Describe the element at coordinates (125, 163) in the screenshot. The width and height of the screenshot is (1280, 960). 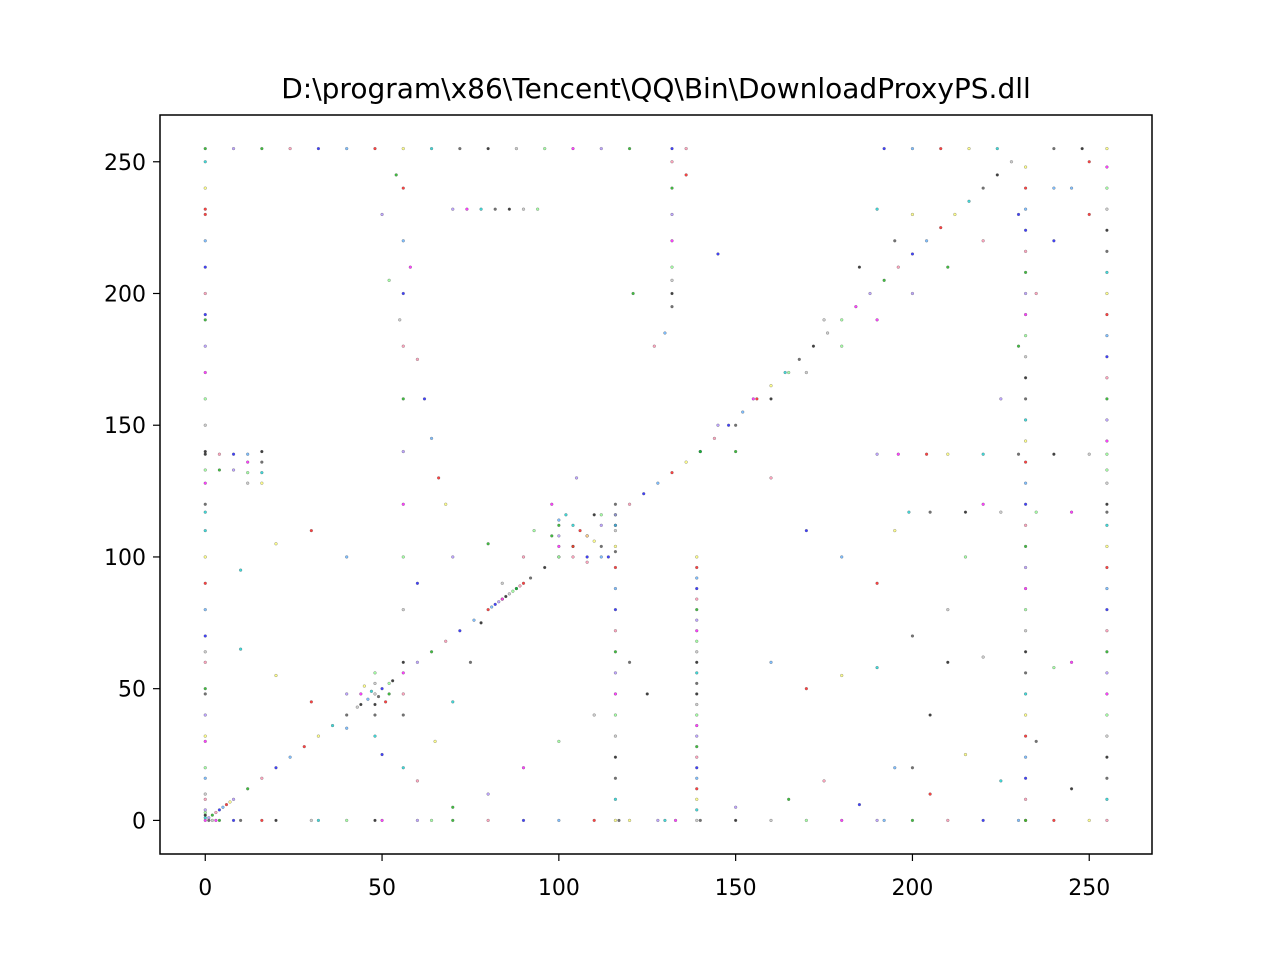
I see `y-tick-label: 250` at that location.